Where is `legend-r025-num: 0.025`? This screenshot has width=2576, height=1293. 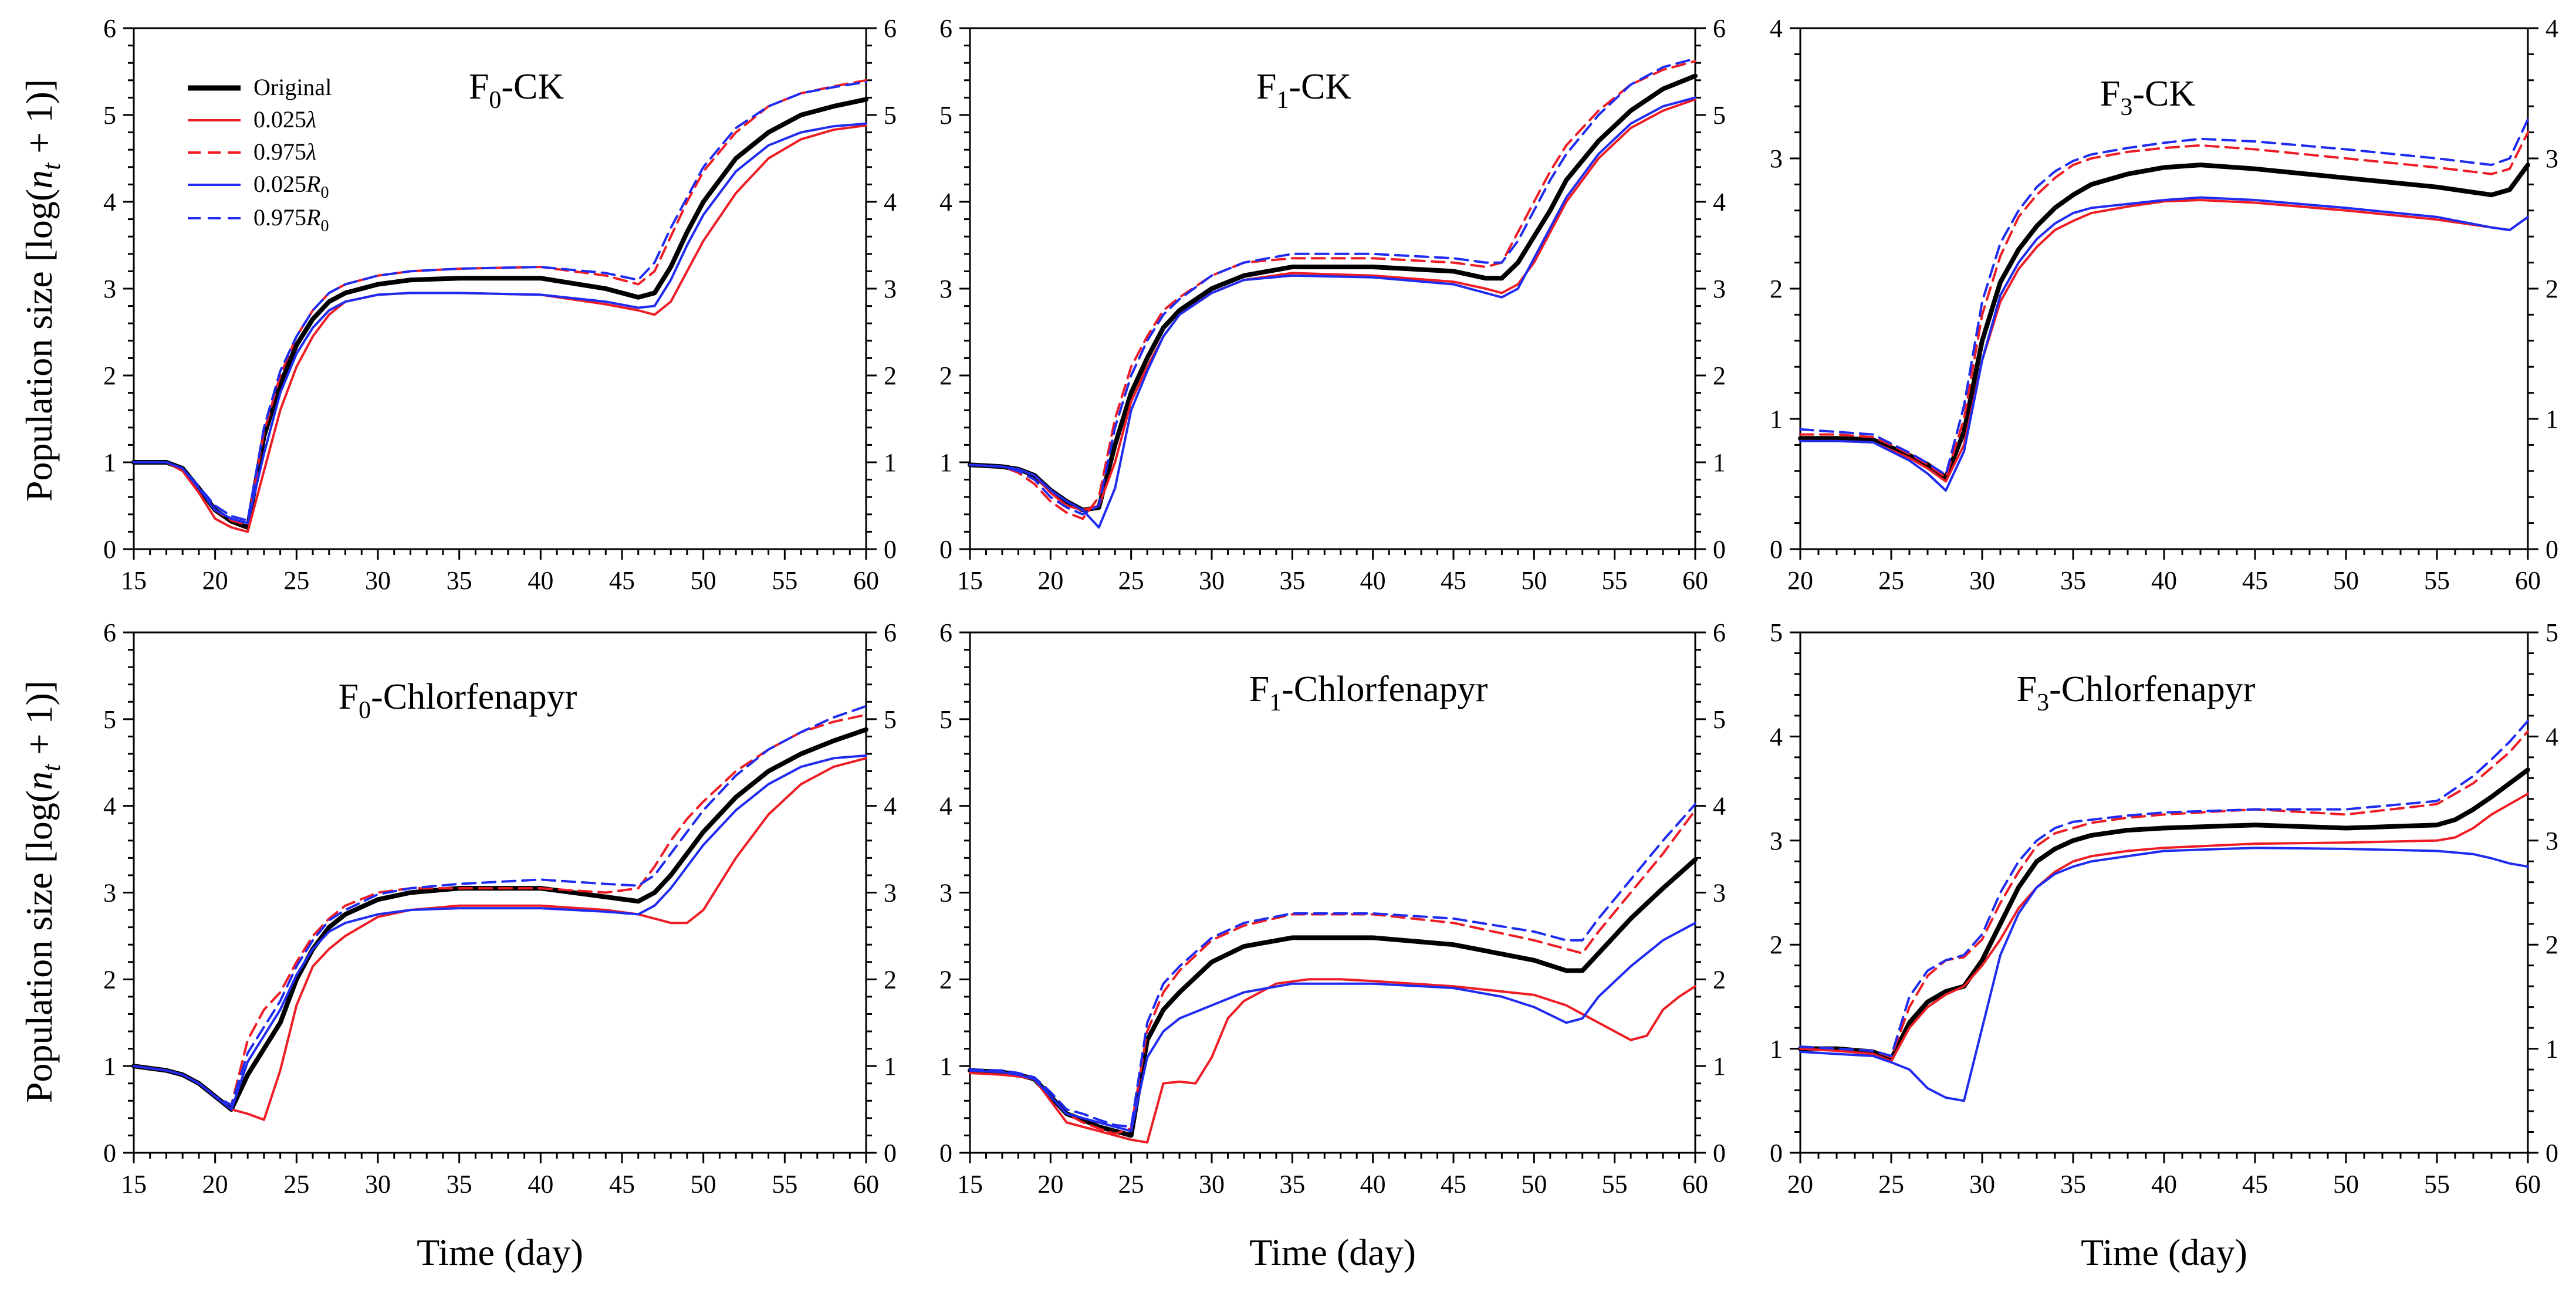 legend-r025-num: 0.025 is located at coordinates (279, 184).